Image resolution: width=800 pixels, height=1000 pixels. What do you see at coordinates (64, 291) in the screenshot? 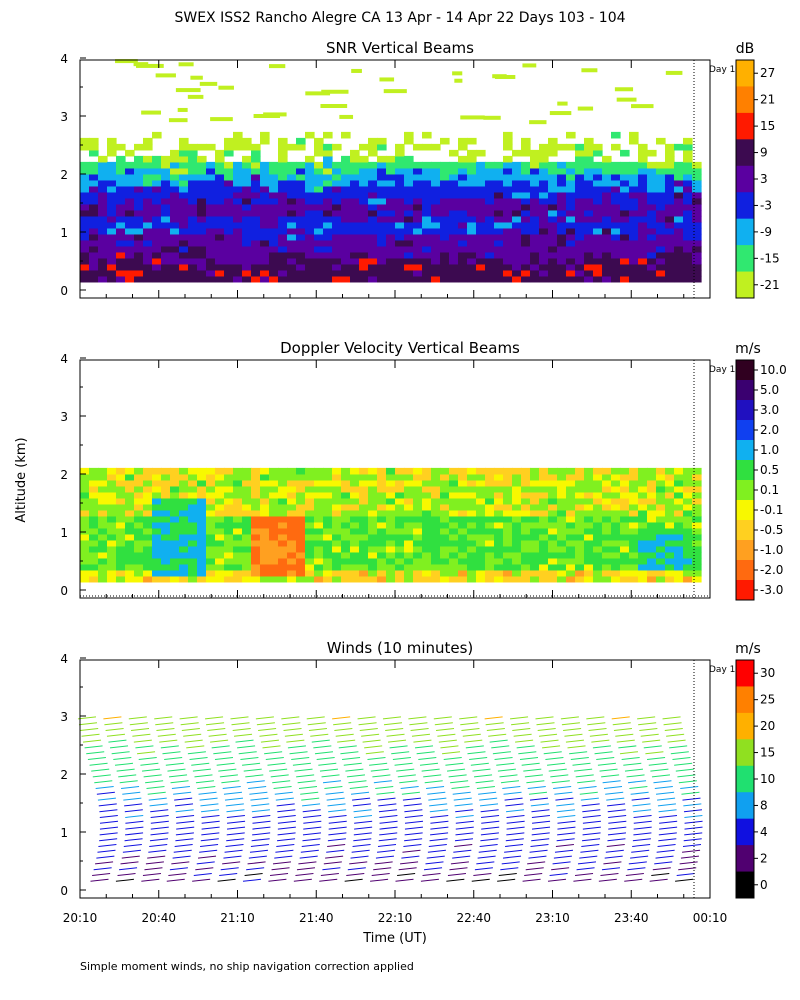
I see `y-tick-label: 0` at bounding box center [64, 291].